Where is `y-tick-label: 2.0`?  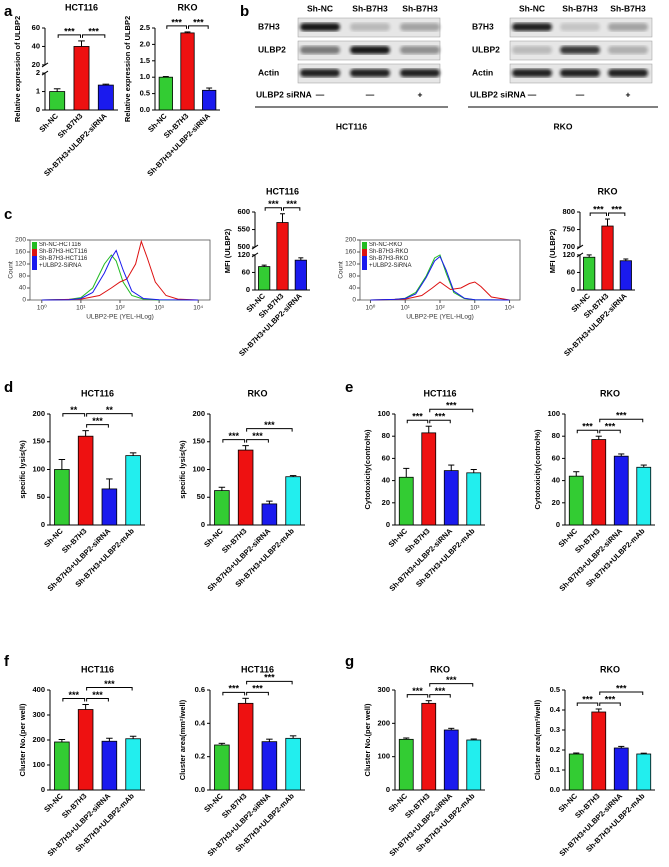
y-tick-label: 2.0 is located at coordinates (145, 43).